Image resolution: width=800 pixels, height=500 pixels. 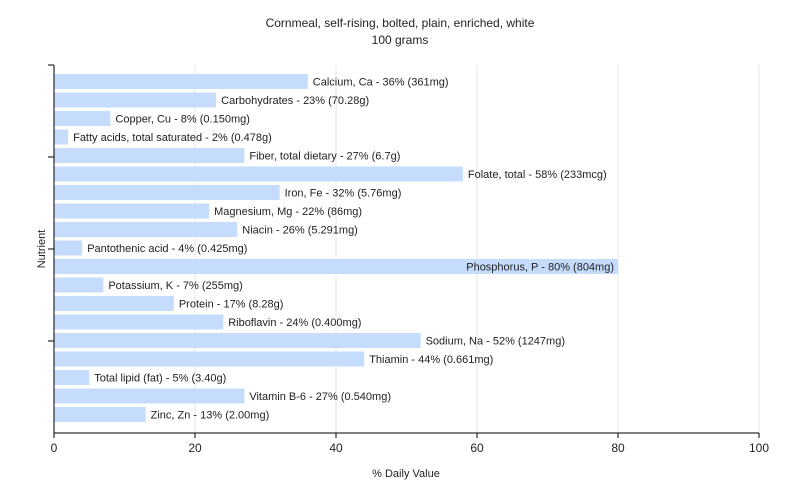 What do you see at coordinates (540, 268) in the screenshot?
I see `bar-label: Phosphorus, P - 80% (804mg)` at bounding box center [540, 268].